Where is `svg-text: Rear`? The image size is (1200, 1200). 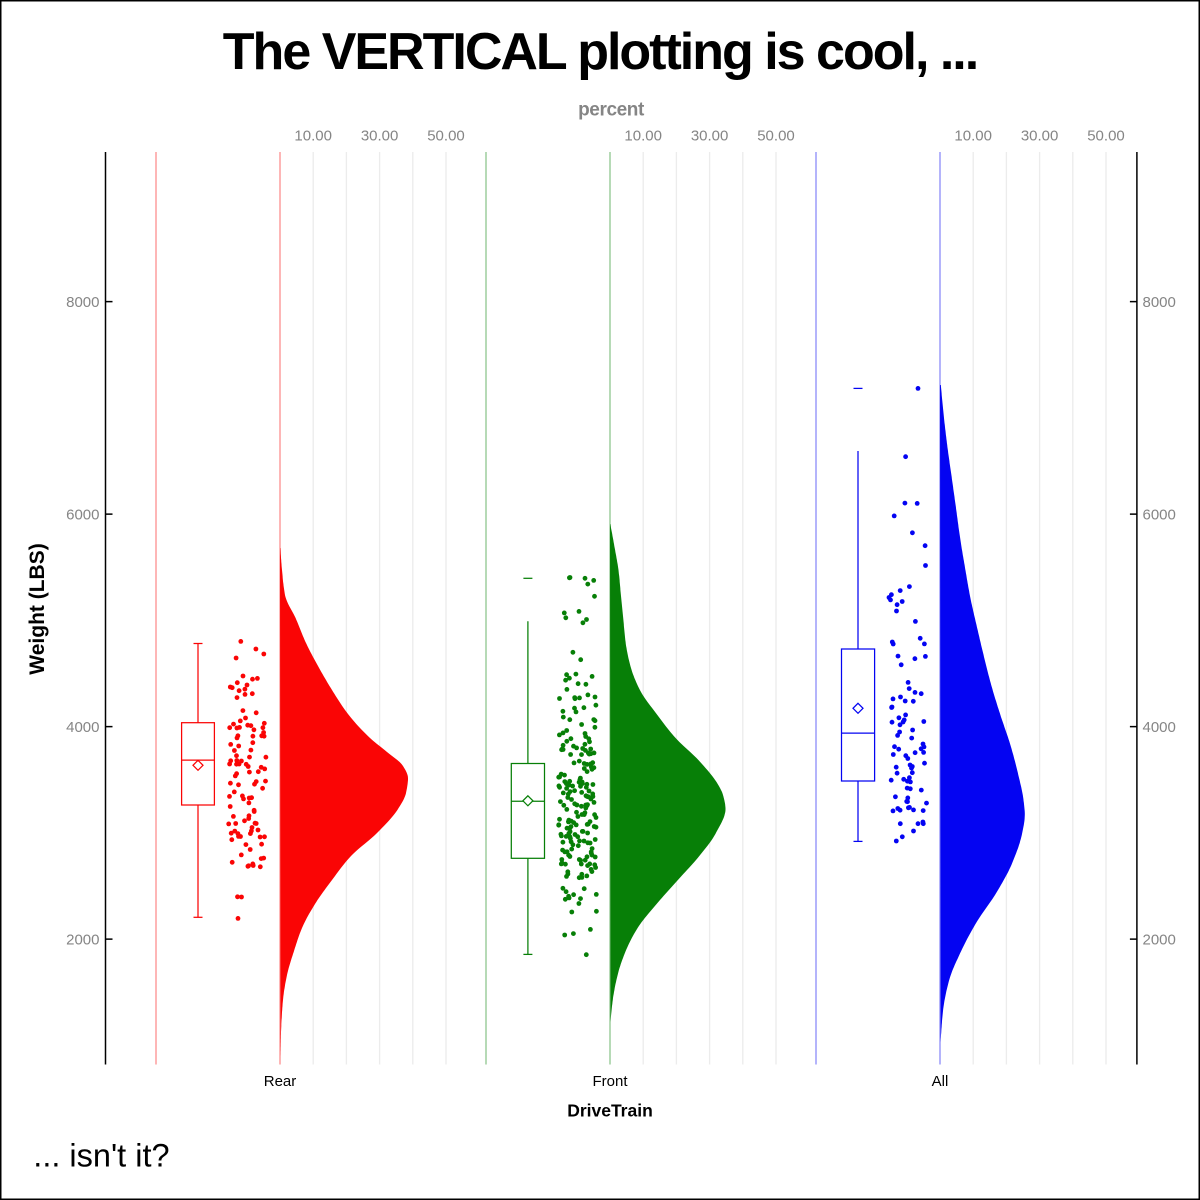 svg-text: Rear is located at coordinates (280, 1081).